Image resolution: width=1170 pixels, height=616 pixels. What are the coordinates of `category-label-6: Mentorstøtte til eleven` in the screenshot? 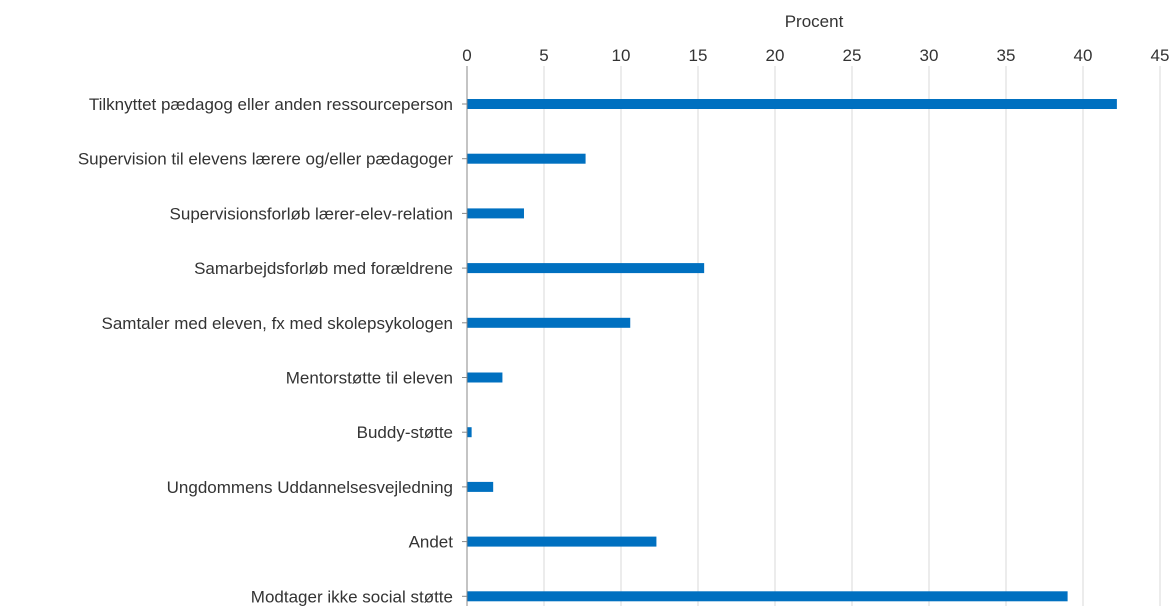 It's located at (369, 378).